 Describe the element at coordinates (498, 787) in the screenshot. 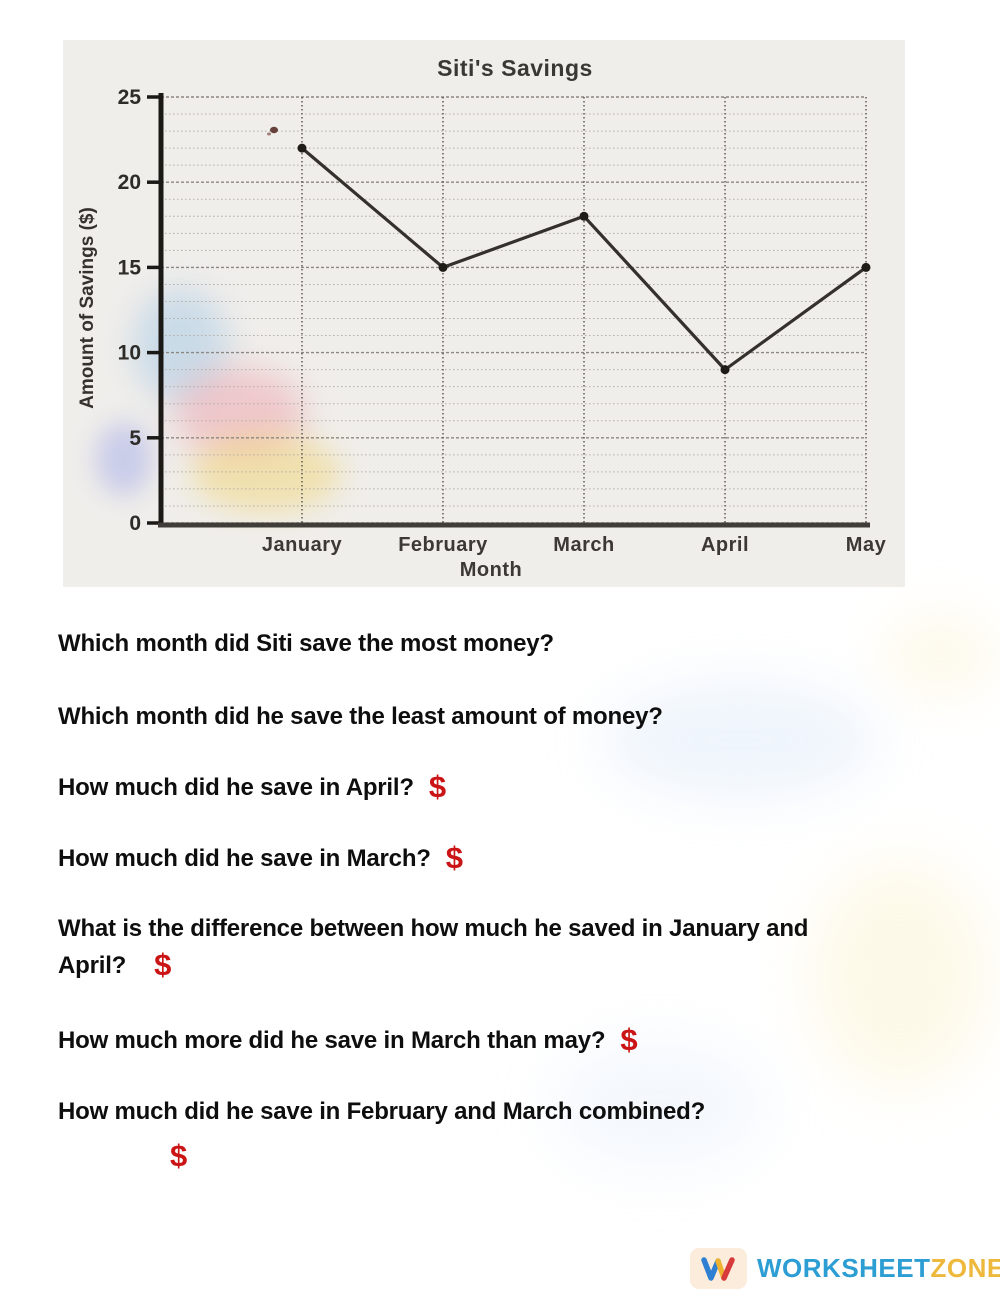

I see `question-3: How much did he save in April? $` at that location.